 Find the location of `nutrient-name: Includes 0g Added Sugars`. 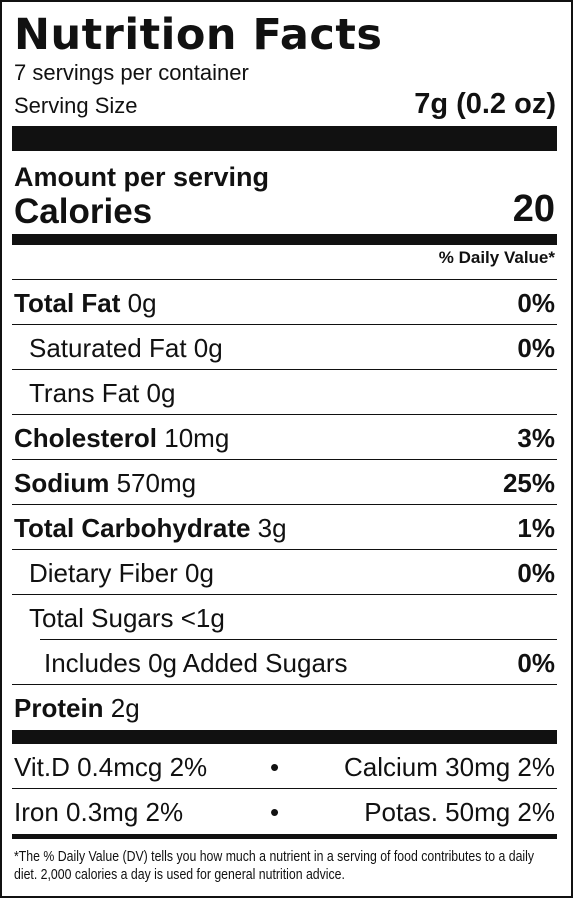

nutrient-name: Includes 0g Added Sugars is located at coordinates (196, 663).